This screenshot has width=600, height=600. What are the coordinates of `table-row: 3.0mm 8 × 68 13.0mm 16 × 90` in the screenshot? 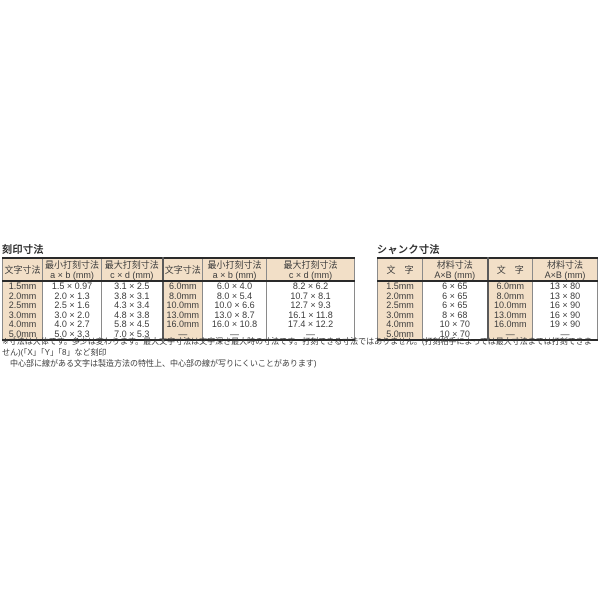 It's located at (488, 314).